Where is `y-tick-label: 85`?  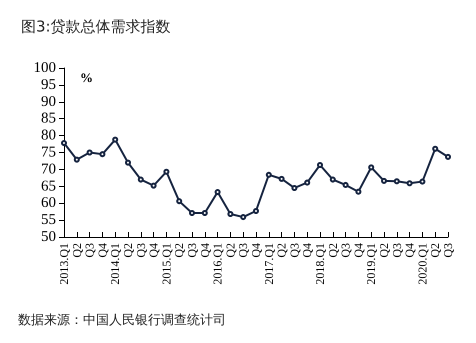
y-tick-label: 85 is located at coordinates (48, 118).